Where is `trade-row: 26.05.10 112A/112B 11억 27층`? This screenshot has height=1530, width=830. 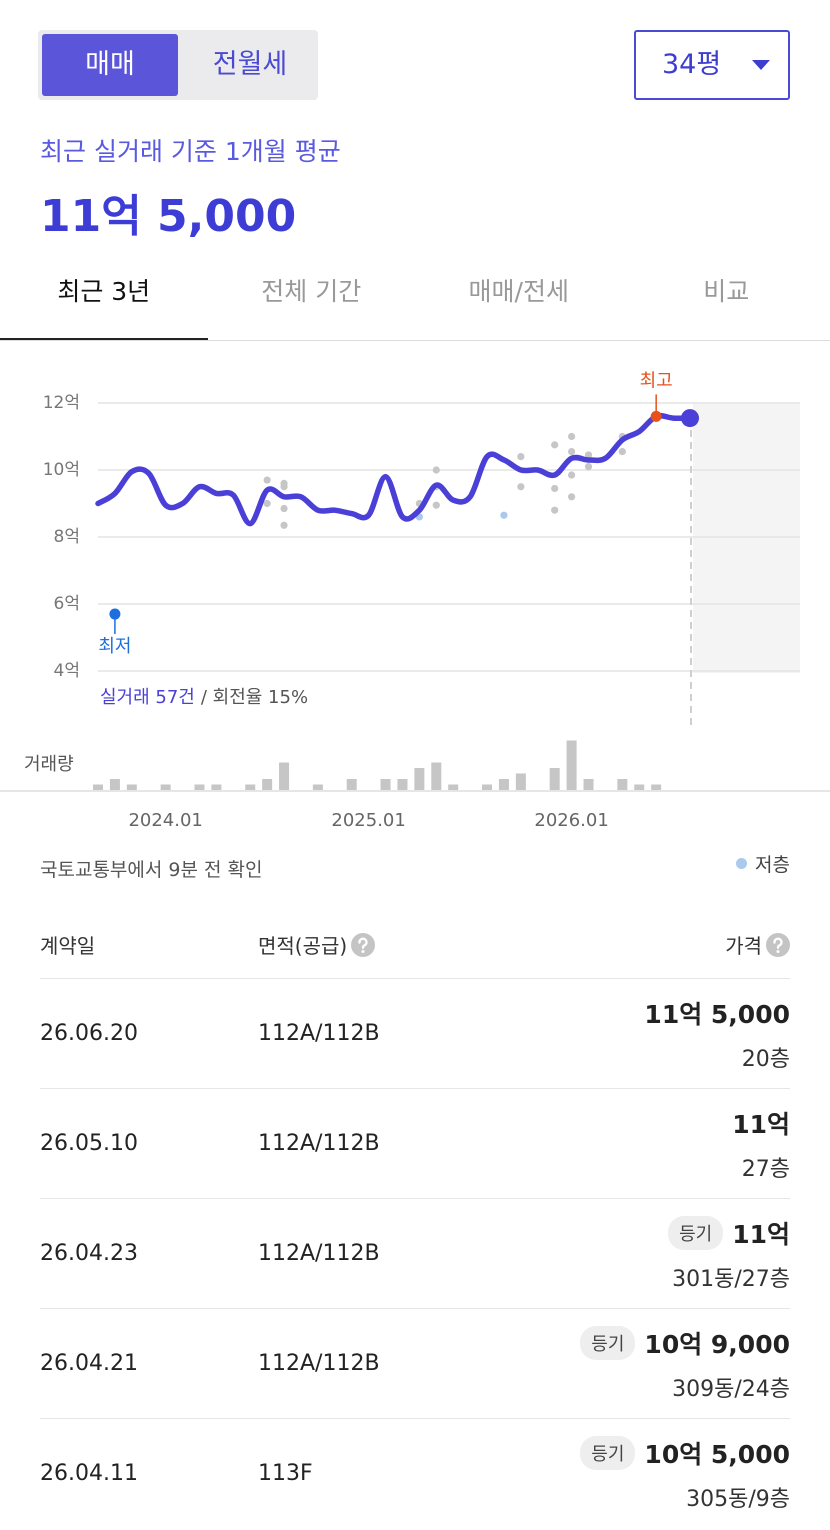 trade-row: 26.05.10 112A/112B 11억 27층 is located at coordinates (415, 1143).